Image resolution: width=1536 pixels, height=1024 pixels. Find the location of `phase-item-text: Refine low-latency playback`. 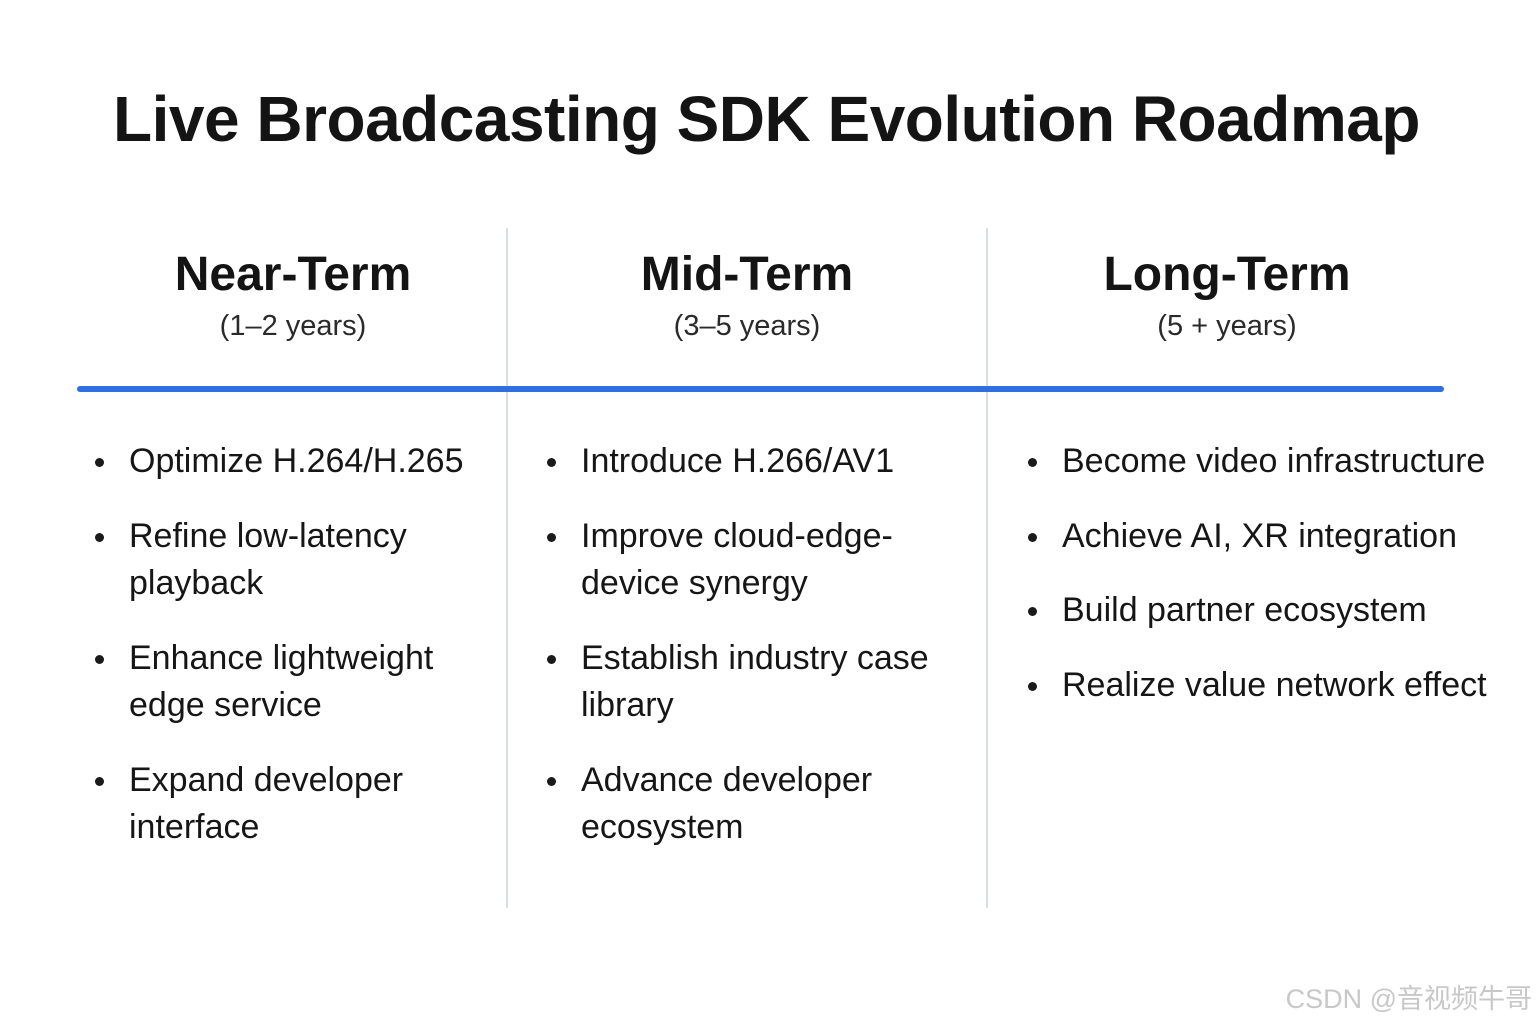

phase-item-text: Refine low-latency playback is located at coordinates (268, 559).